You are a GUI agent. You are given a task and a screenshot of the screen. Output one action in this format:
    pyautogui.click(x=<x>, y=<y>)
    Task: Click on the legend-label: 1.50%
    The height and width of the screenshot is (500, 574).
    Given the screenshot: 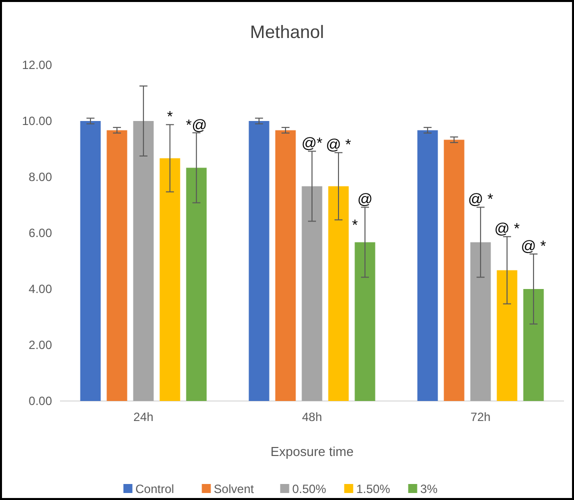 What is the action you would take?
    pyautogui.click(x=373, y=489)
    